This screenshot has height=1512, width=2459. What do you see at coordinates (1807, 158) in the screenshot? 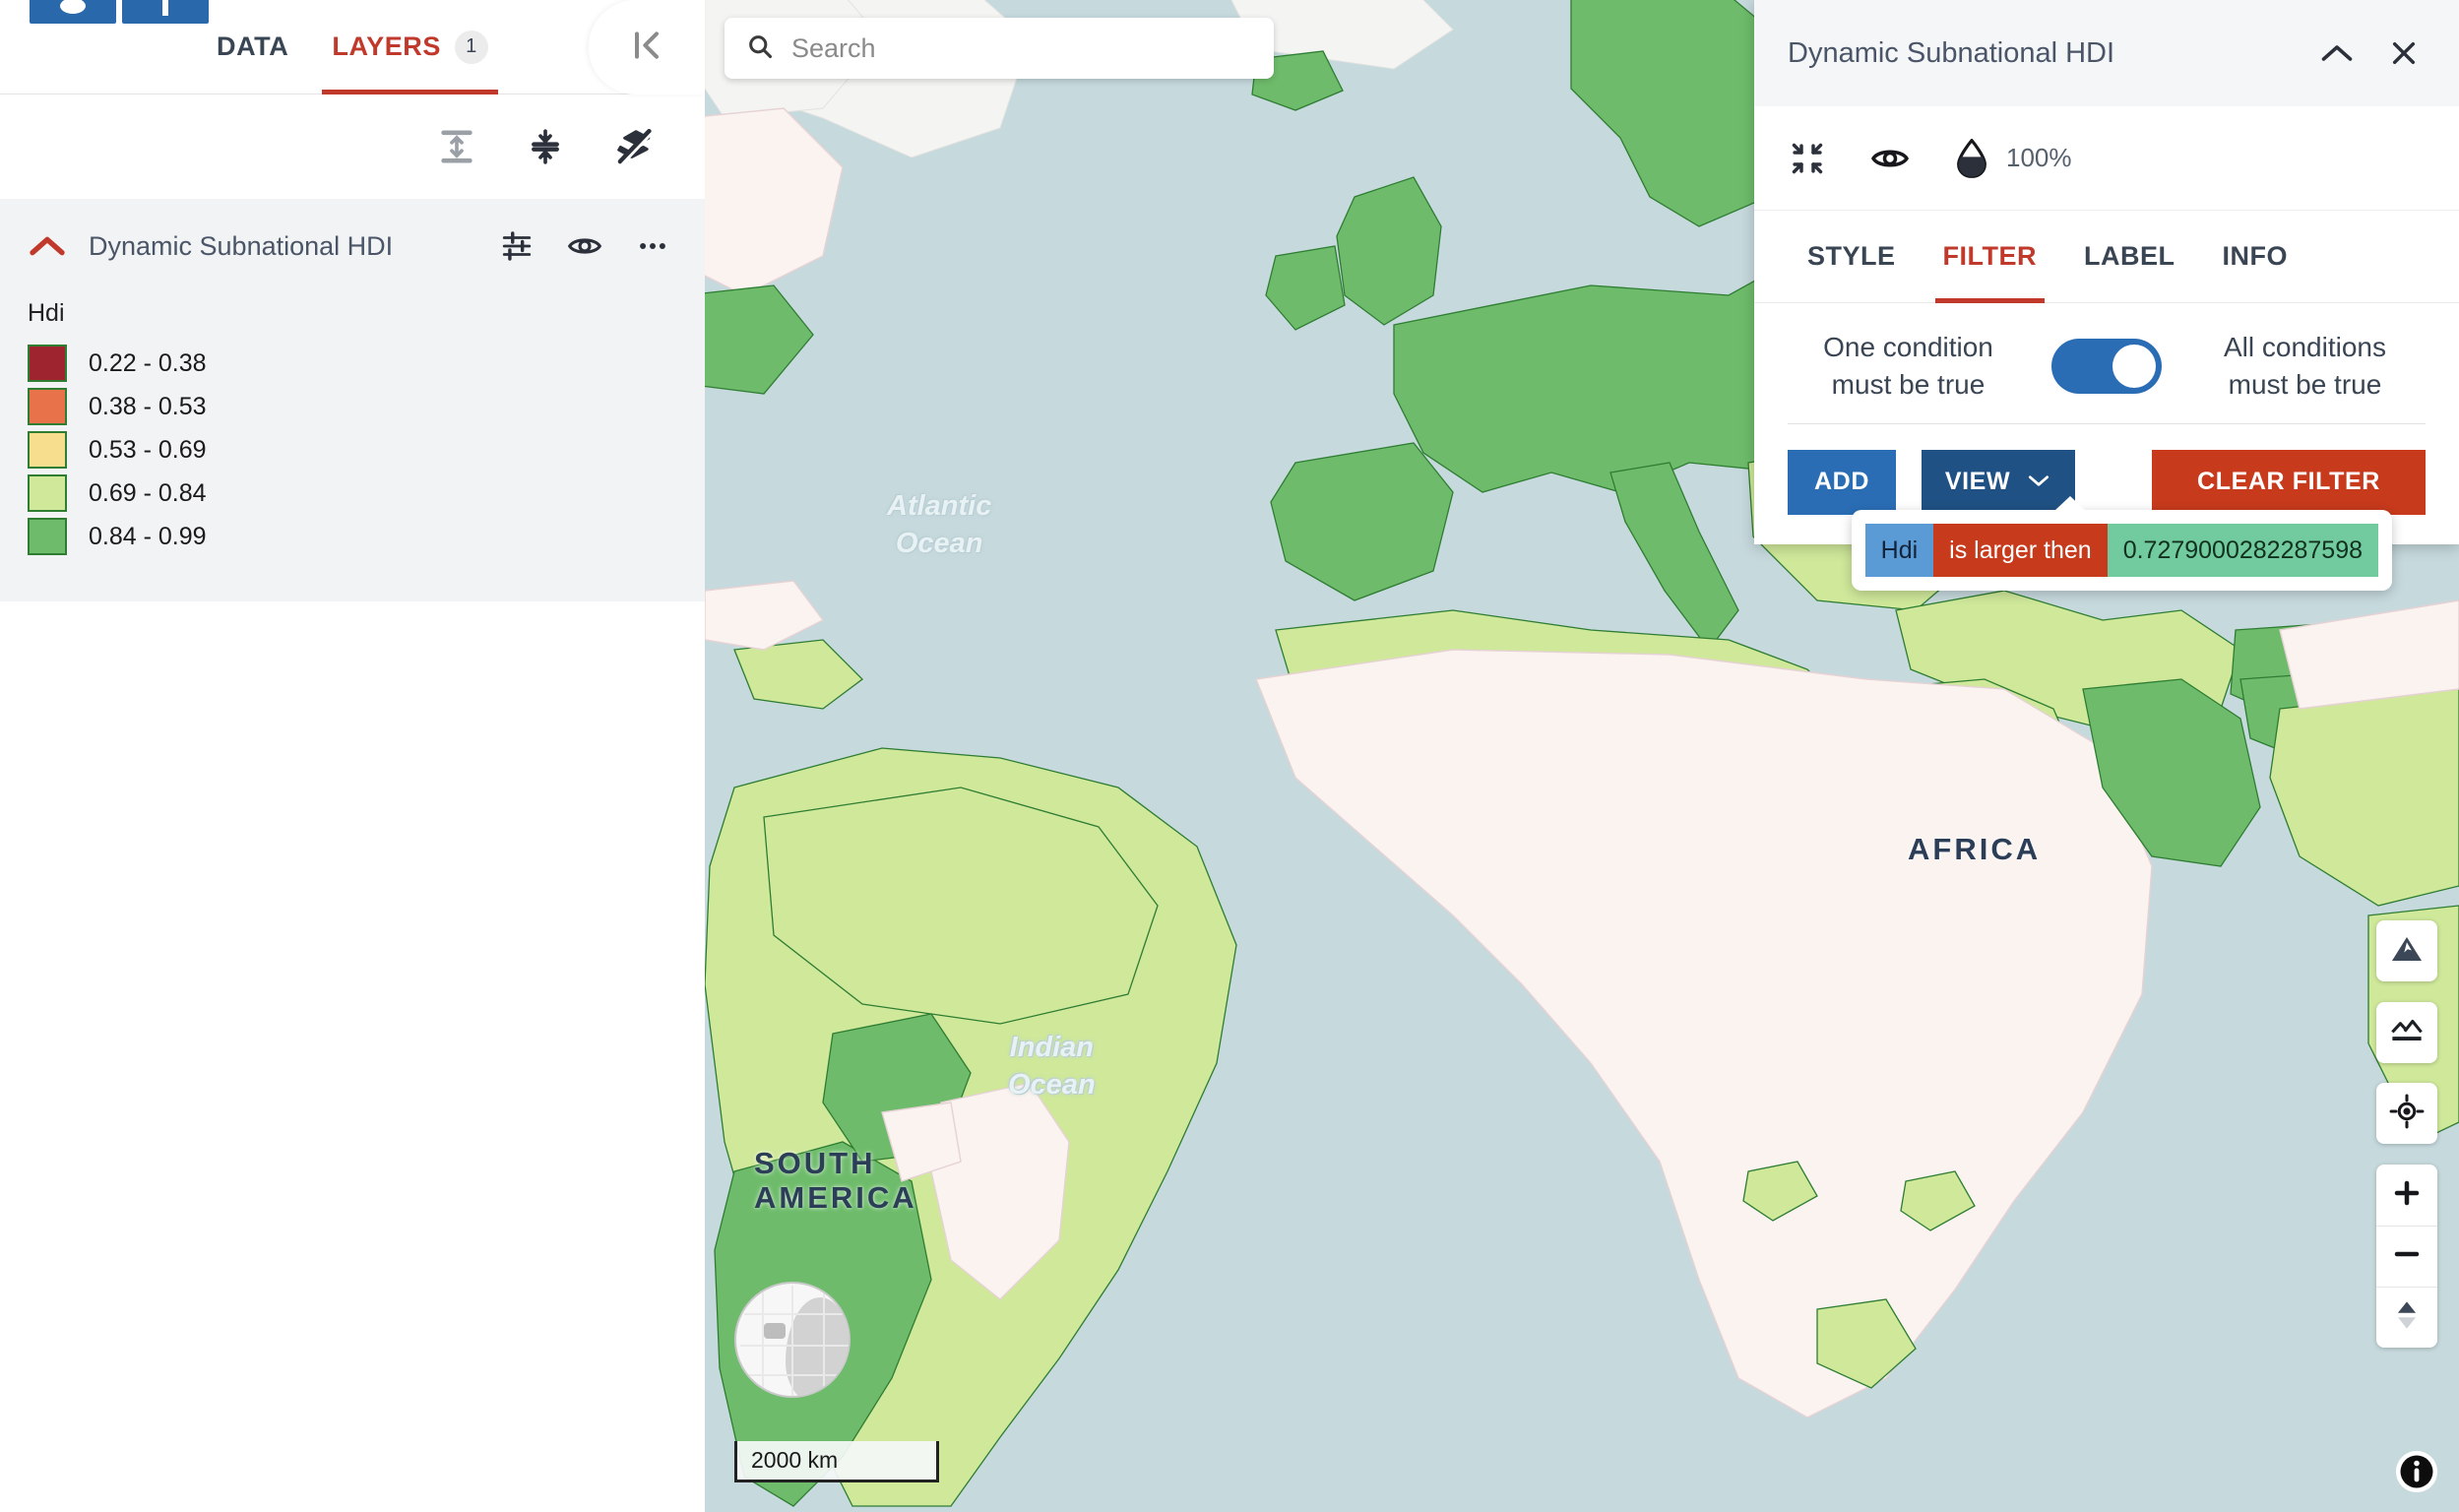
I see `fit-to-screen-icon` at bounding box center [1807, 158].